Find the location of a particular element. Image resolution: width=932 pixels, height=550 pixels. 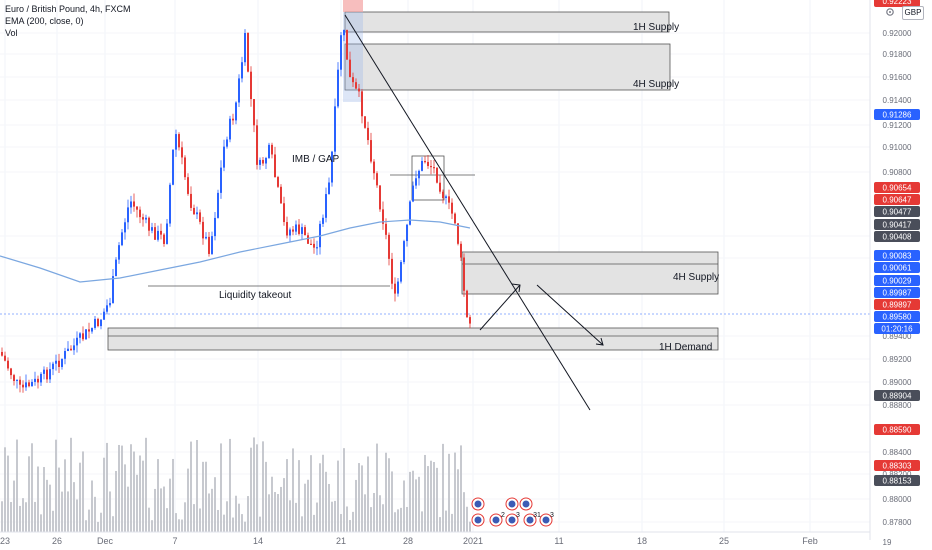

price-tick-label: 0.91200 is located at coordinates (897, 125).